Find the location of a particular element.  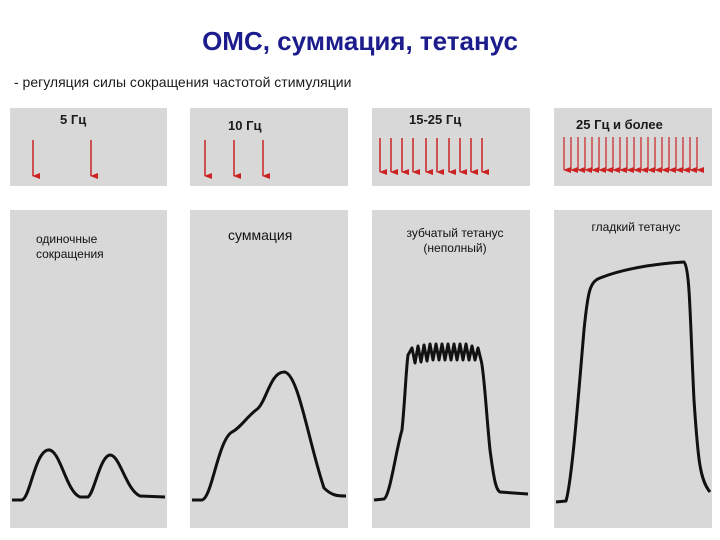

frequency-label-1: 5 Гц is located at coordinates (73, 119).